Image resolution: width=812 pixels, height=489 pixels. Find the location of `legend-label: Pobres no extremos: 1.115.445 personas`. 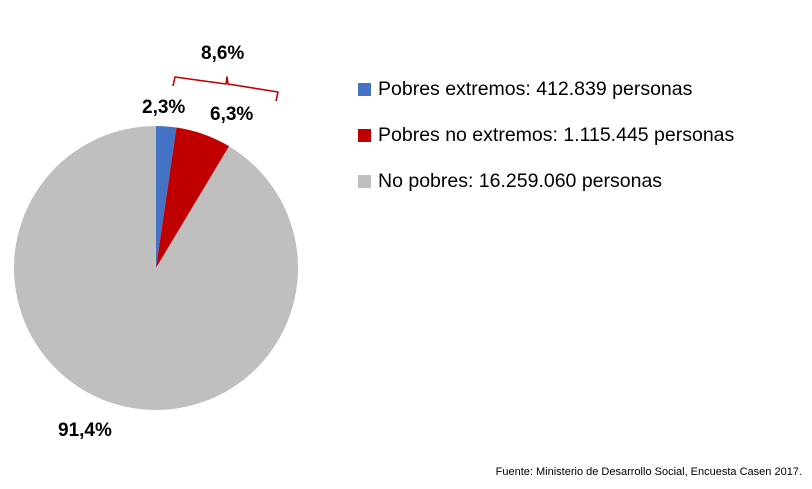

legend-label: Pobres no extremos: 1.115.445 personas is located at coordinates (556, 135).